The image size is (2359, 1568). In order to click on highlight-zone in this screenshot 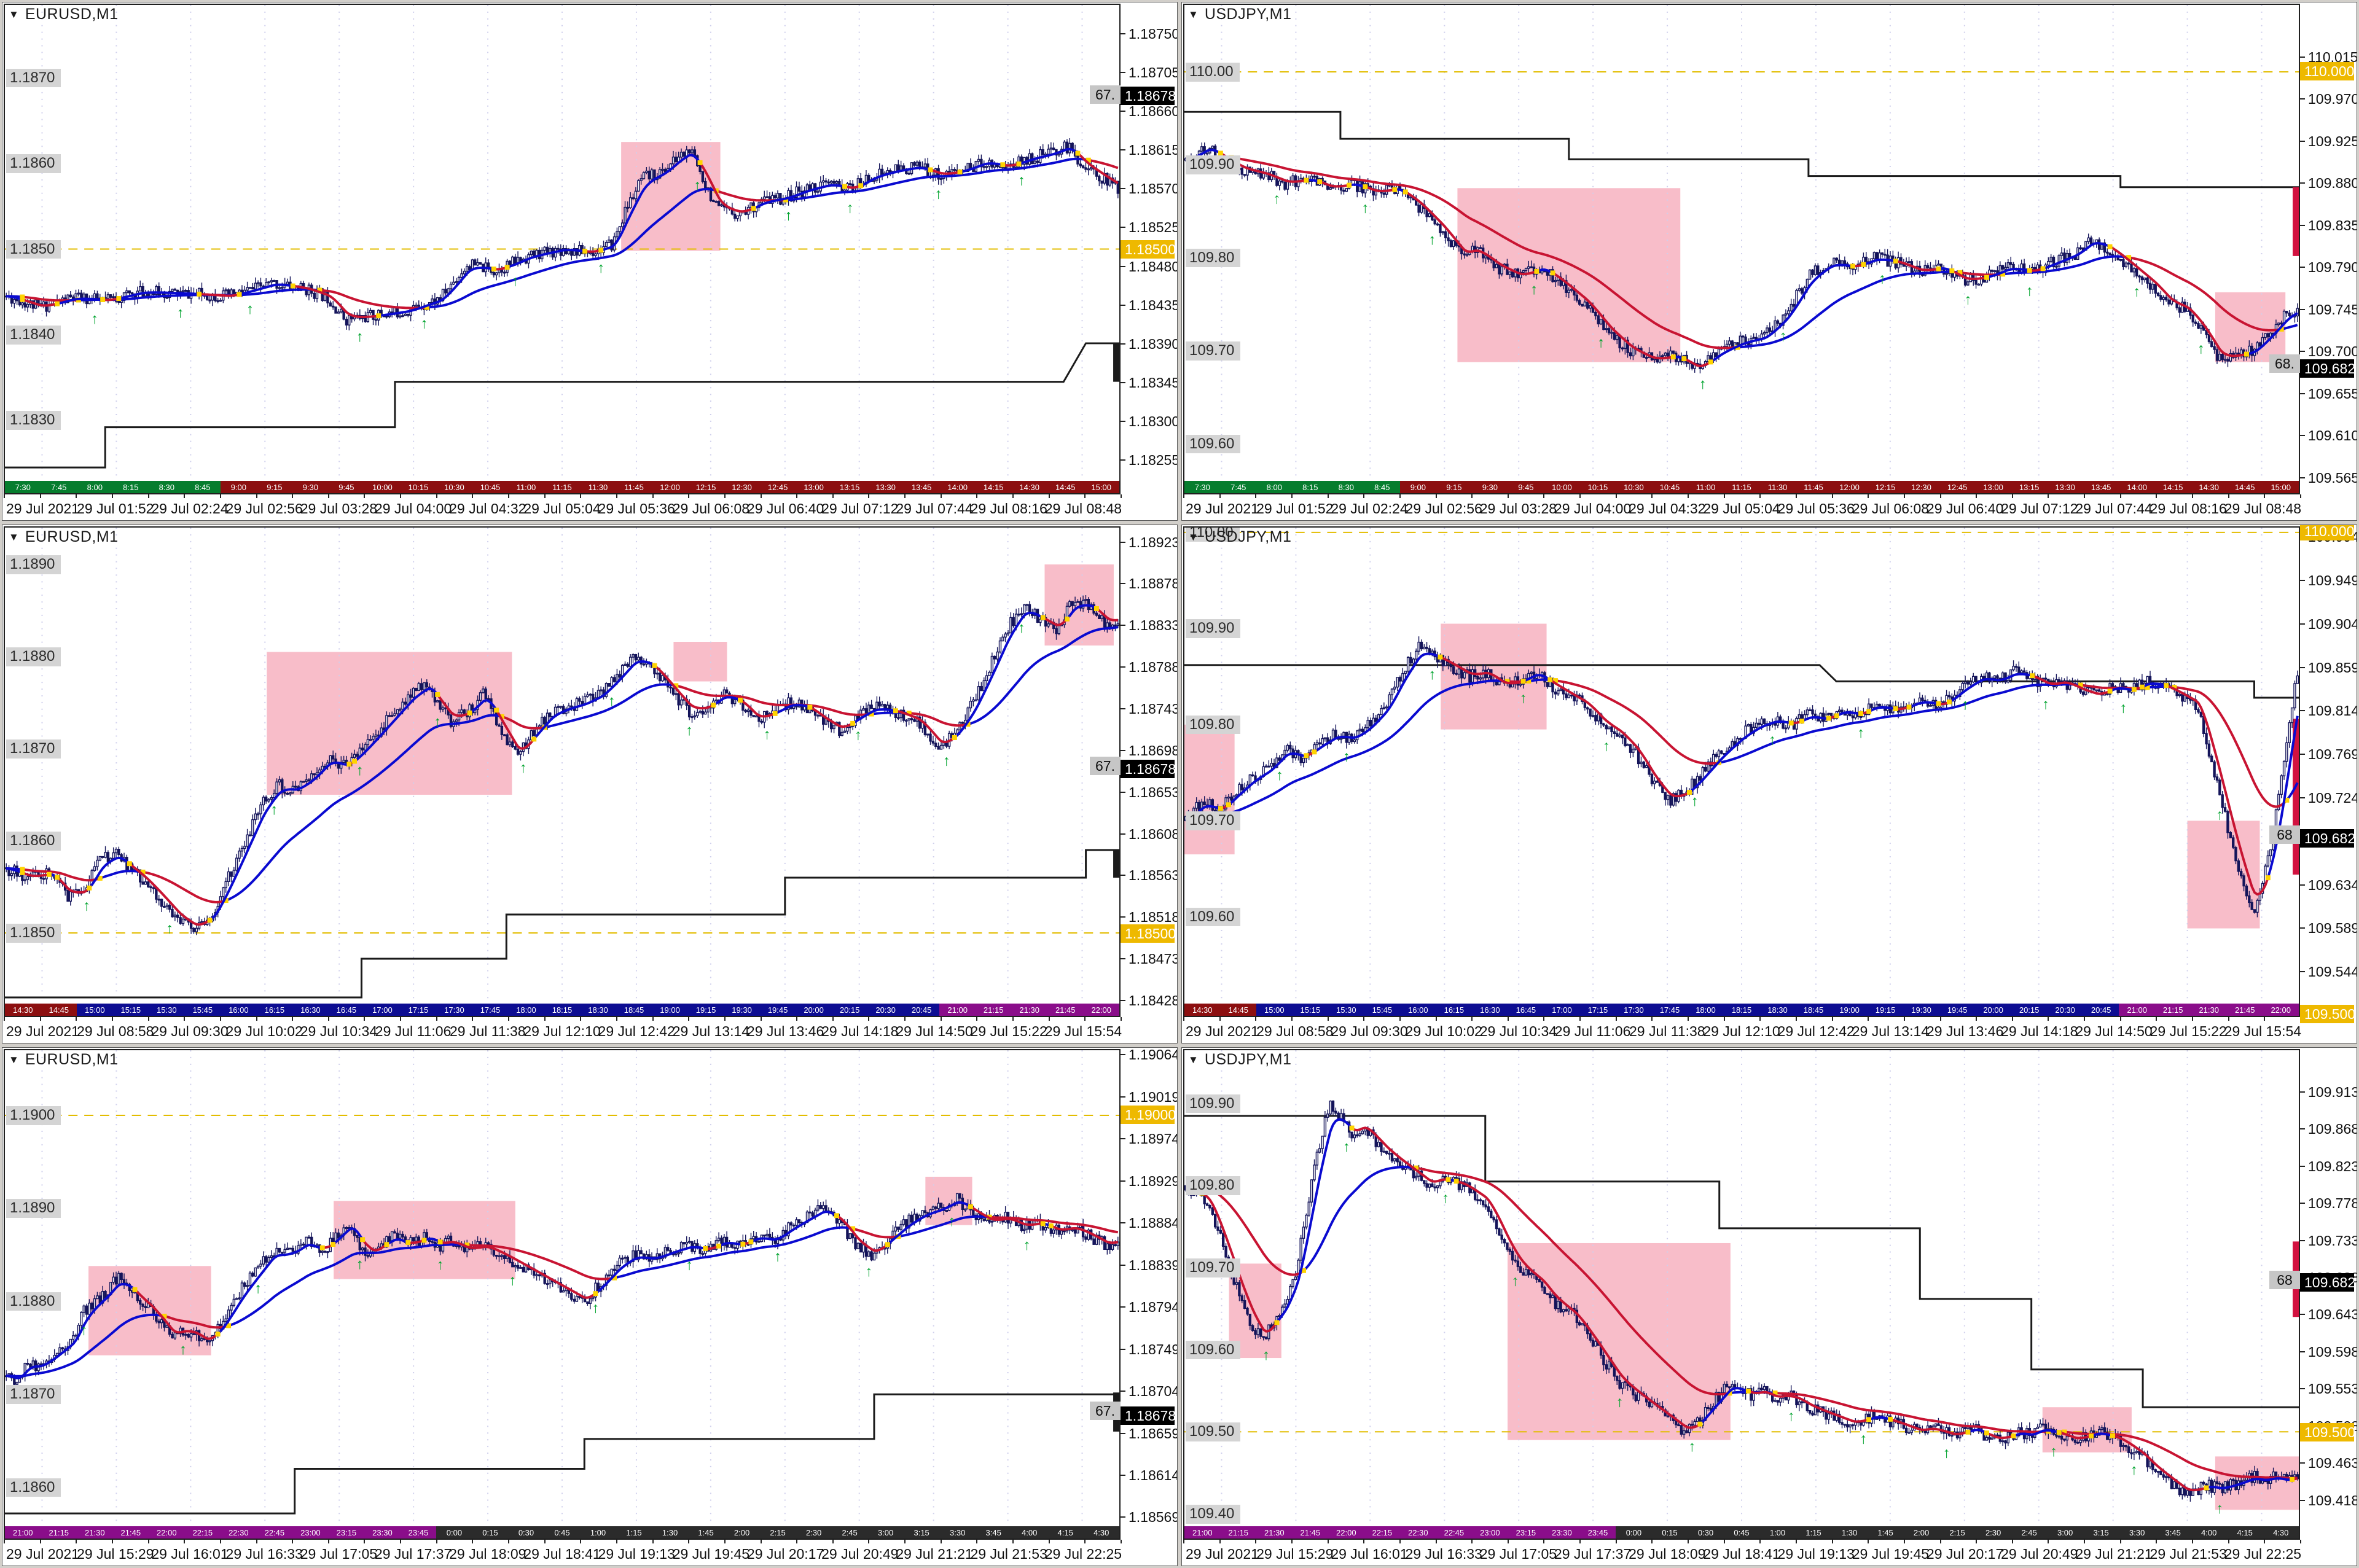, I will do `click(1619, 1341)`.